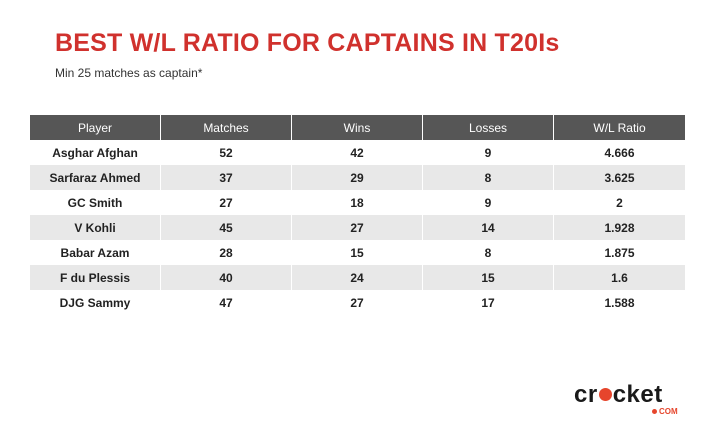 The image size is (714, 431). What do you see at coordinates (226, 127) in the screenshot?
I see `column-header-matches: Matches` at bounding box center [226, 127].